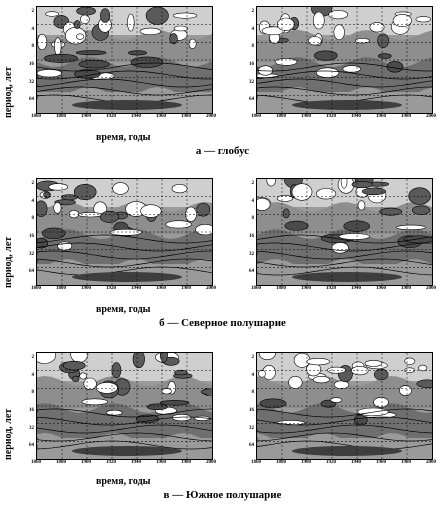  I want to click on caption-a: а — глобус, so click(222, 151).